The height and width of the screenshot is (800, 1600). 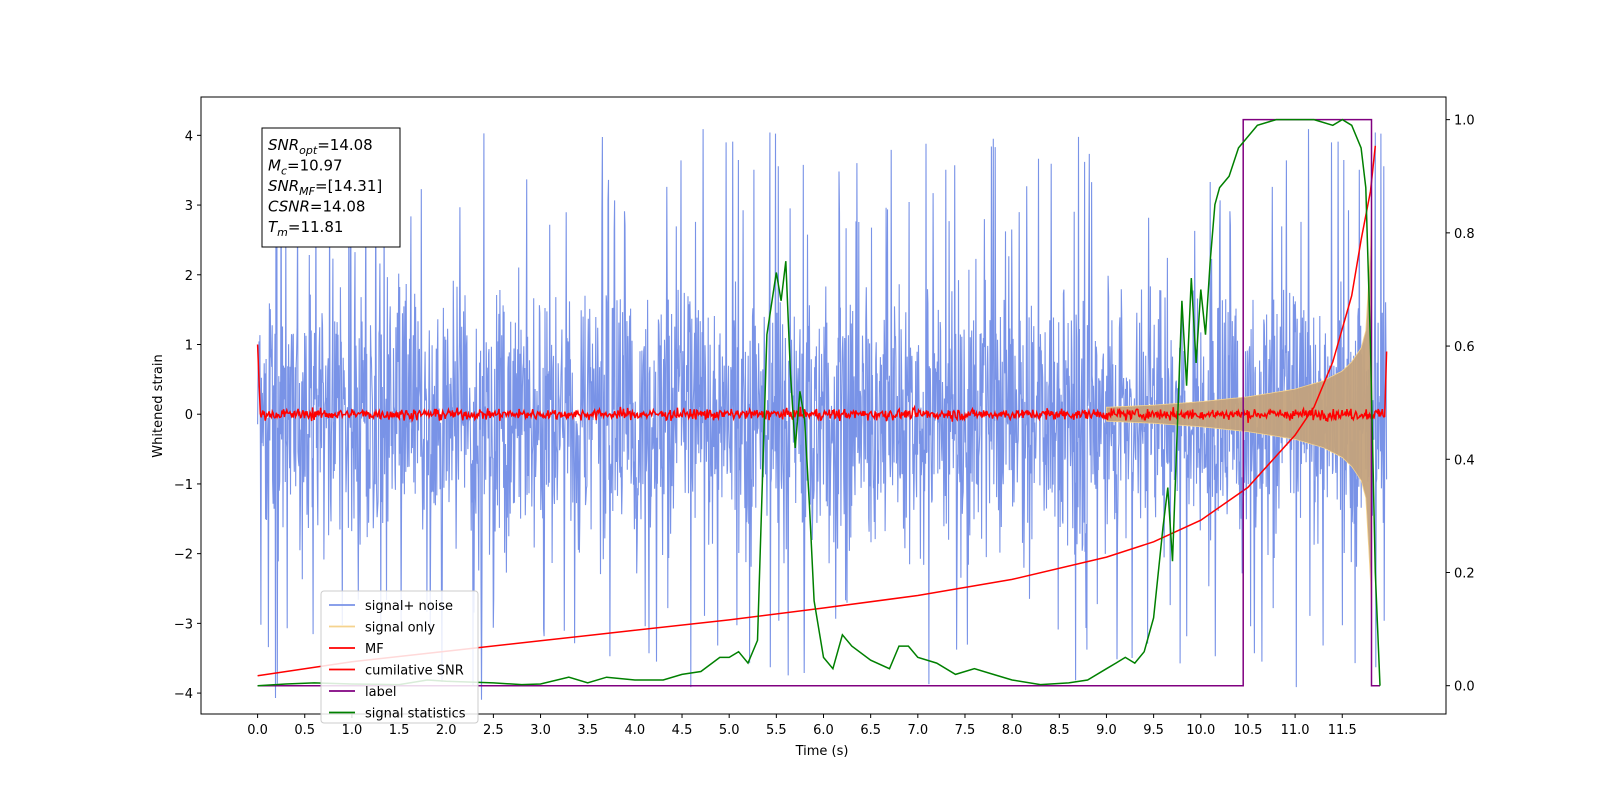 I want to click on y-tick-label: 4, so click(x=189, y=136).